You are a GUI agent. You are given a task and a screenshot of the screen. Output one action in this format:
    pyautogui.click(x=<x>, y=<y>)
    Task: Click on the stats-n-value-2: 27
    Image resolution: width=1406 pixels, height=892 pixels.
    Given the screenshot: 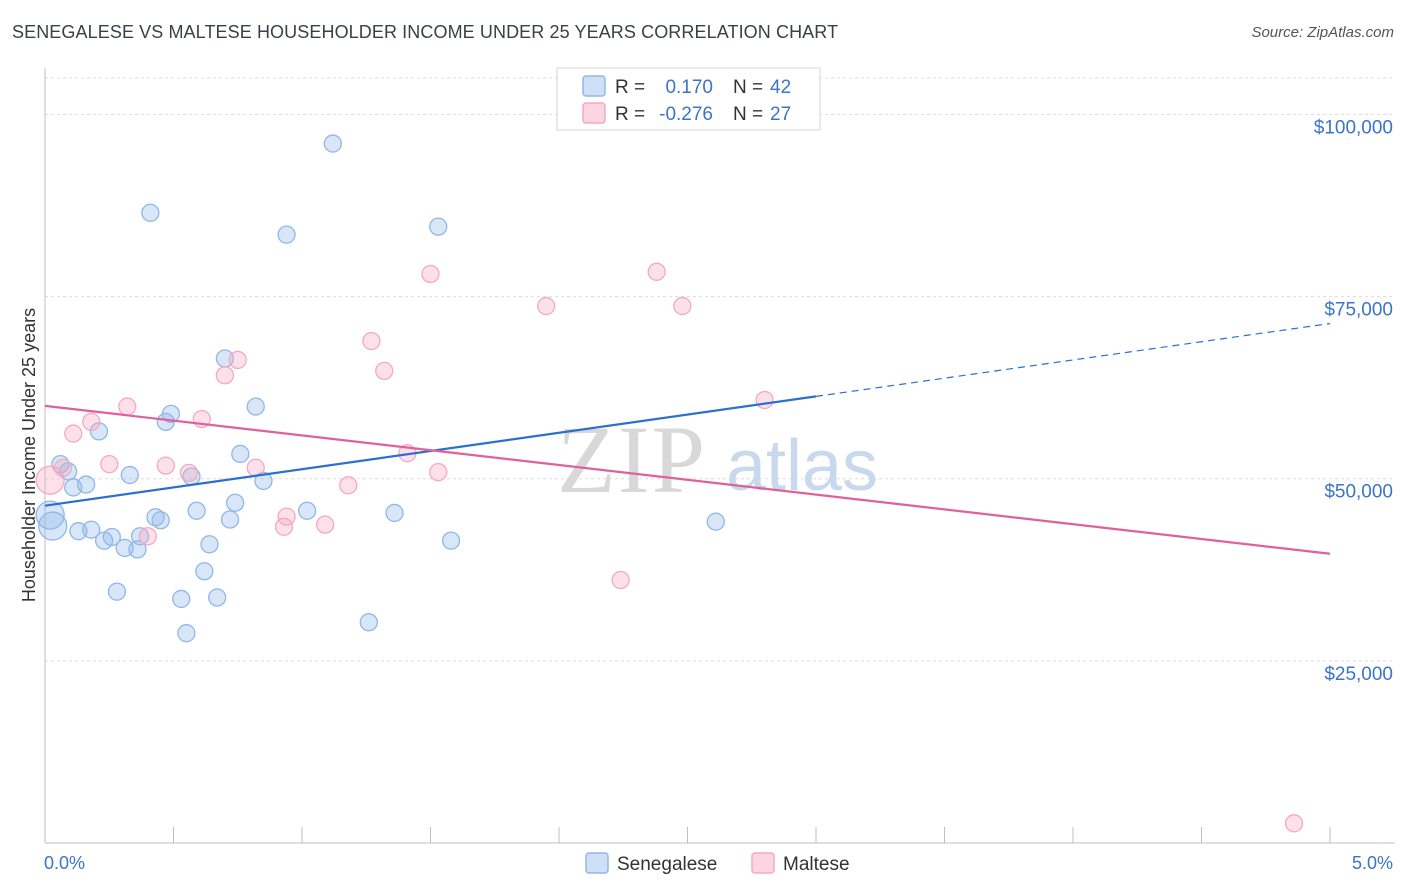 What is the action you would take?
    pyautogui.click(x=780, y=114)
    